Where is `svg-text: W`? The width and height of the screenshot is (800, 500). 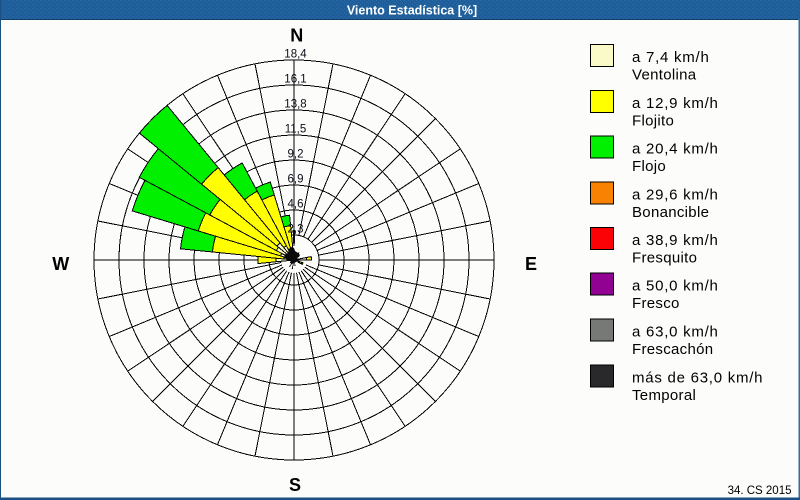
svg-text: W is located at coordinates (60, 264).